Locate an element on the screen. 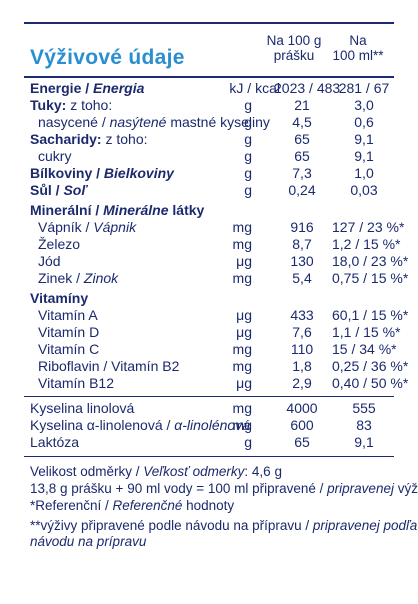 This screenshot has width=418, height=604. row-iodine: Jód μg 130 18,0 / 23 %* is located at coordinates (223, 261).